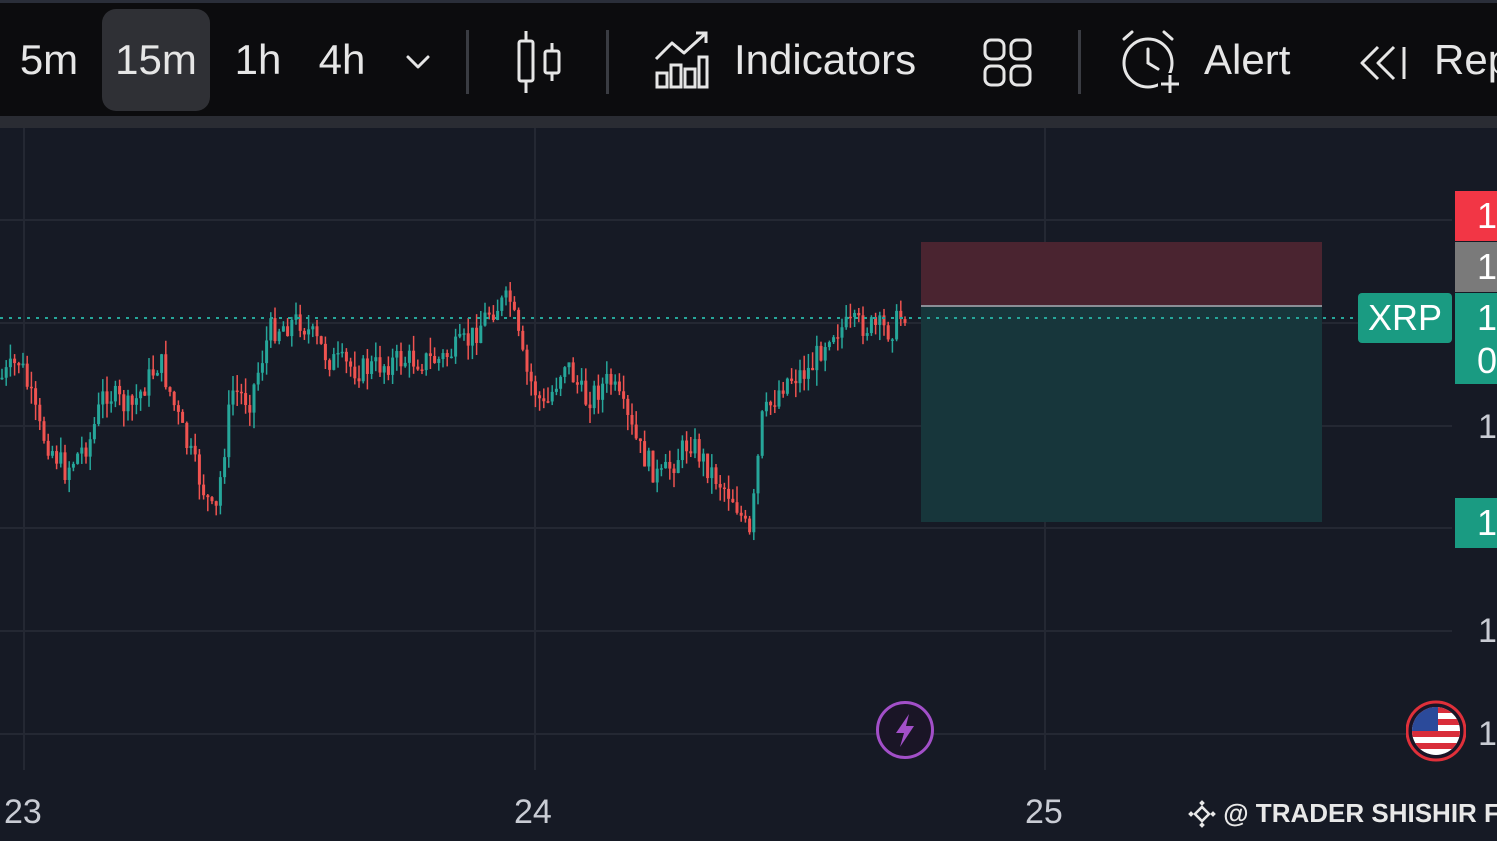  I want to click on alarm-clock-add-icon, so click(1150, 62).